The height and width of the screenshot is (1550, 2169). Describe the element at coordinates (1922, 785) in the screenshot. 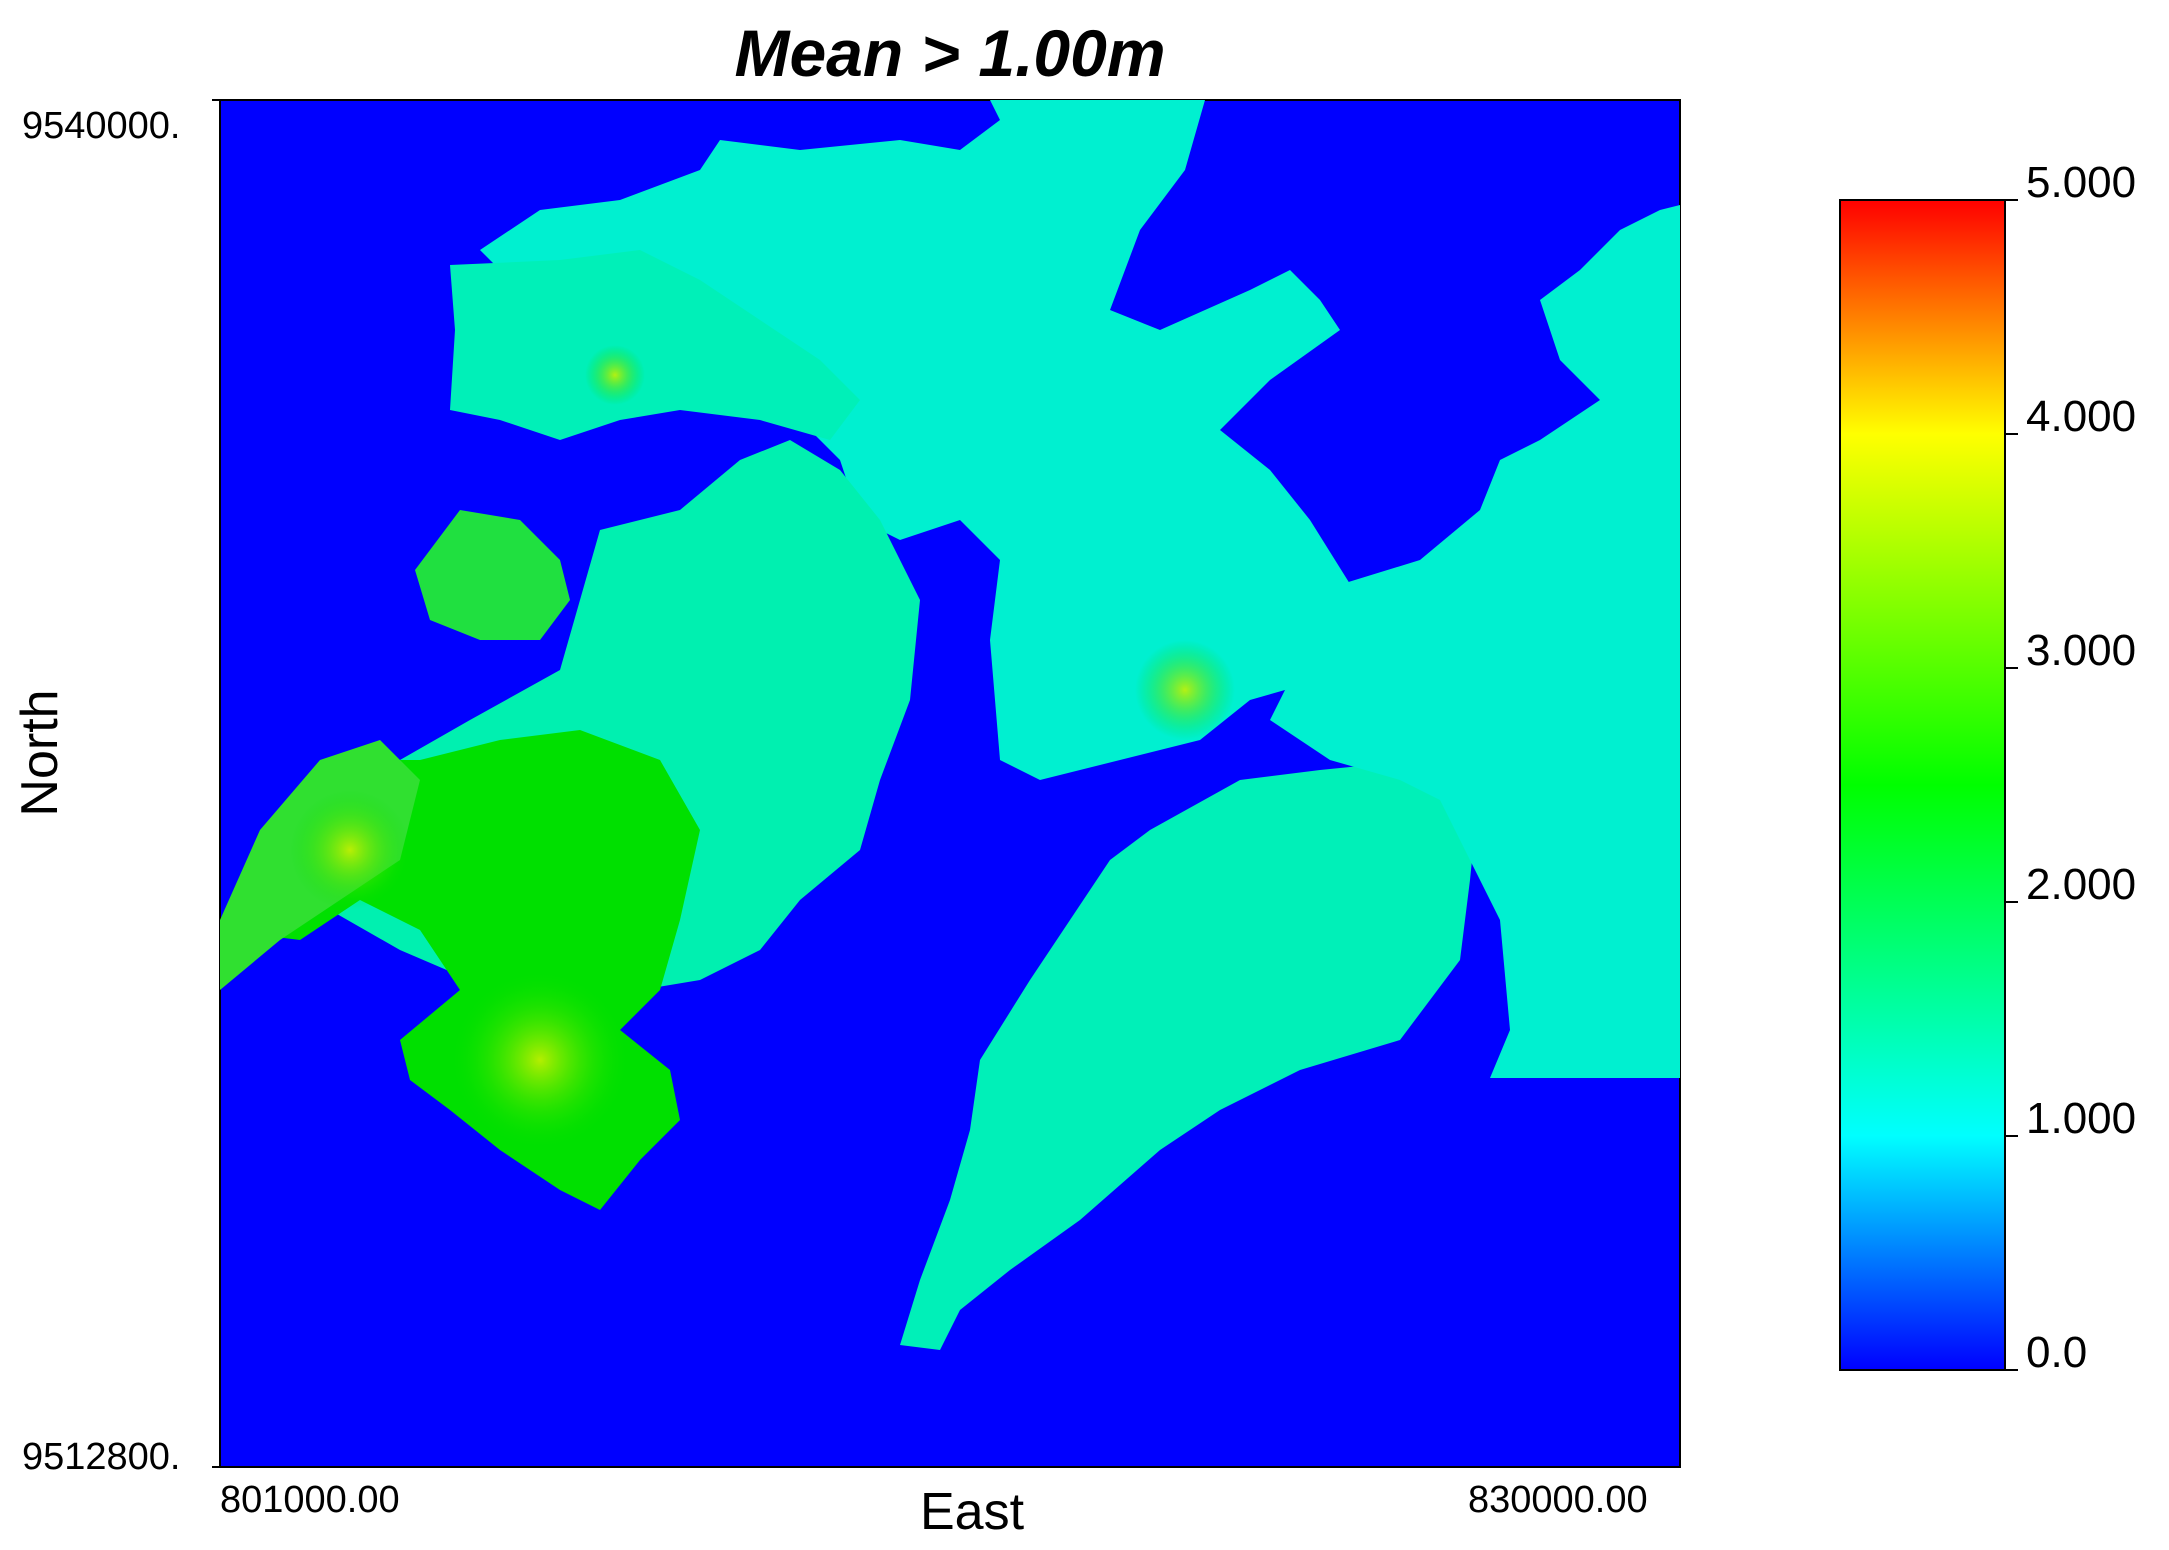

I see `colorbar` at that location.